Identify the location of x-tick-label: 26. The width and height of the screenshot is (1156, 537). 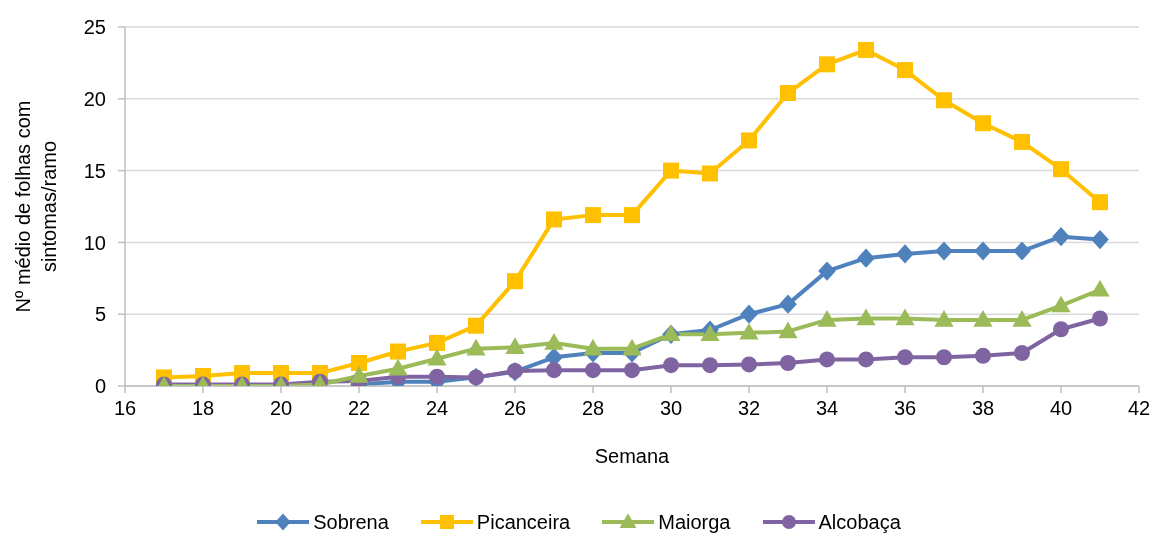
(515, 408).